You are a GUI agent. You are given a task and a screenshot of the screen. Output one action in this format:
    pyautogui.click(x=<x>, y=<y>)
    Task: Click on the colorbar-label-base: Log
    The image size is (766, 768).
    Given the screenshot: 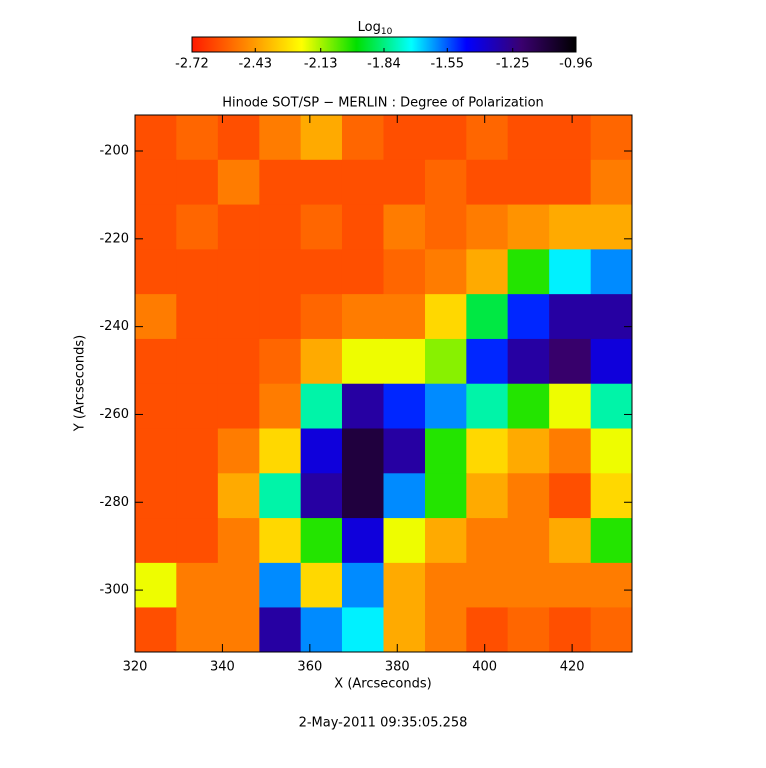 What is the action you would take?
    pyautogui.click(x=369, y=27)
    